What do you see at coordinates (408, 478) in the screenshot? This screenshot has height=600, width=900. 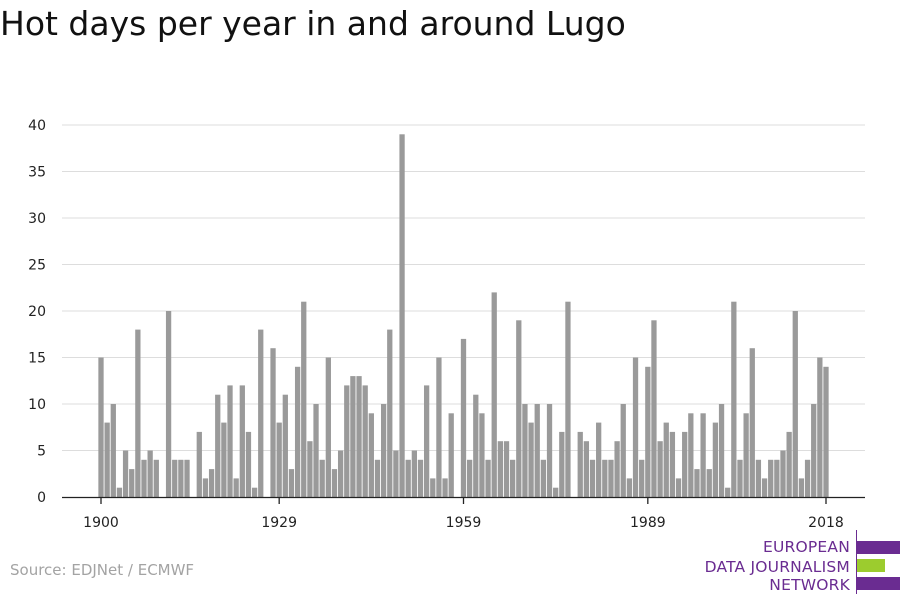 I see `bar-1950` at bounding box center [408, 478].